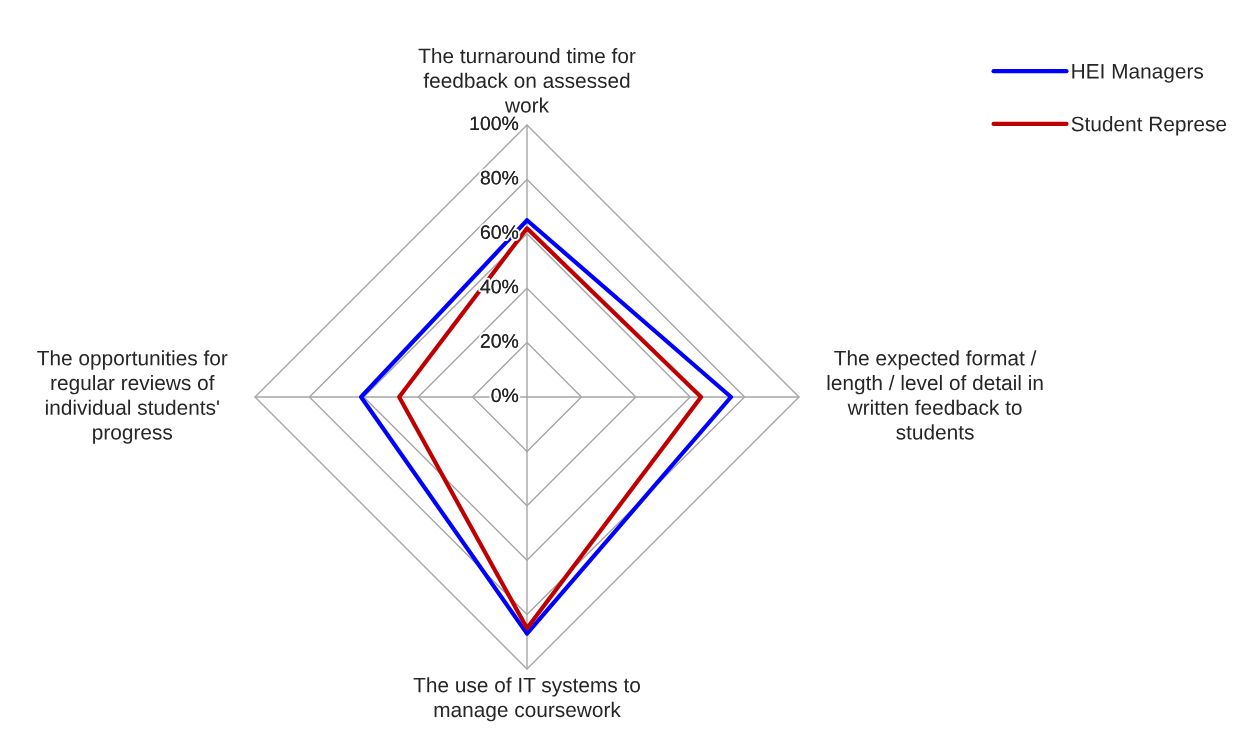  I want to click on legend-label: Student Represe, so click(1149, 126).